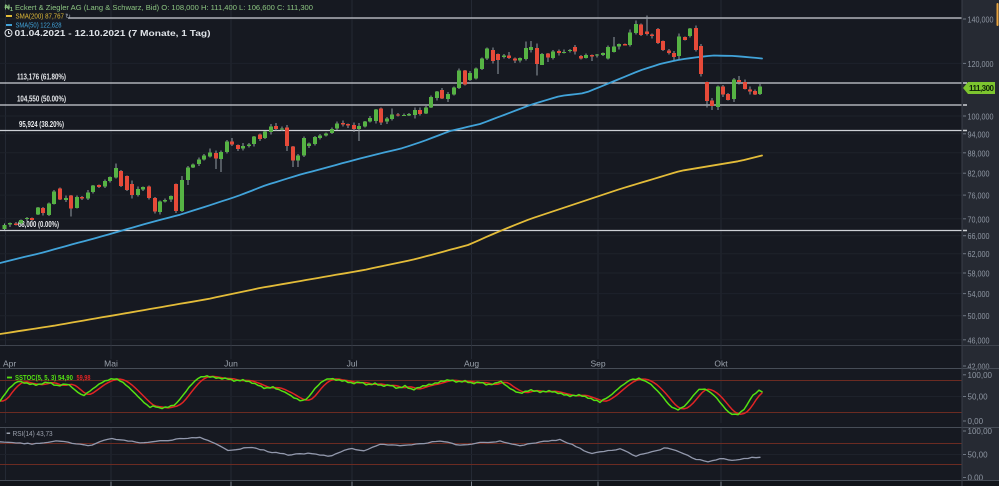  I want to click on svg-text: 111,300, so click(982, 88).